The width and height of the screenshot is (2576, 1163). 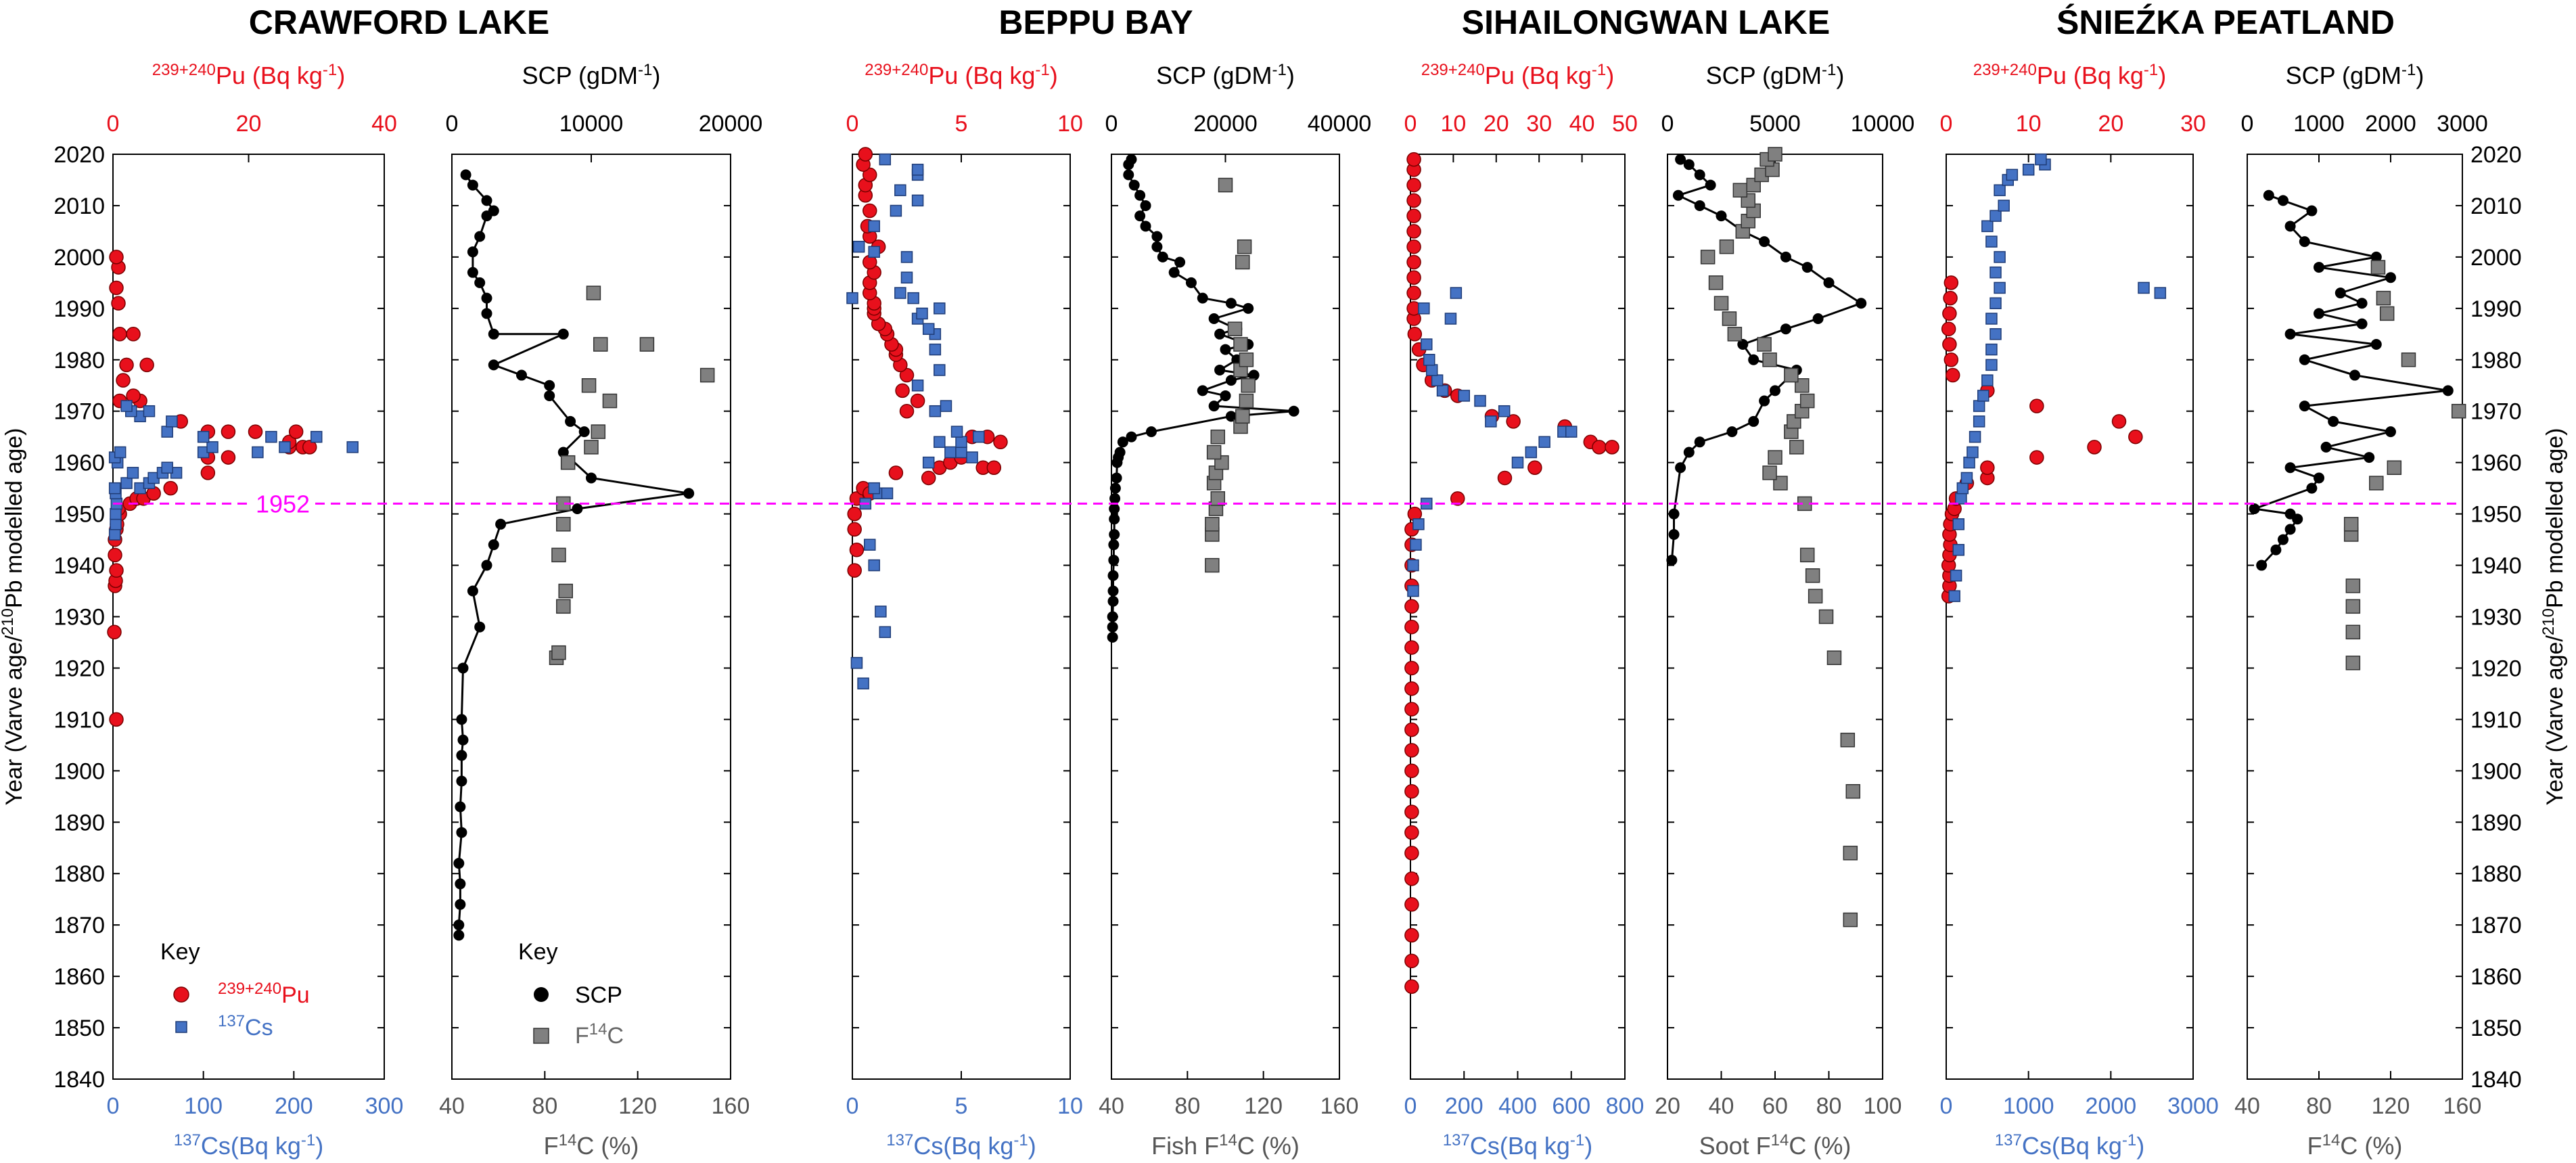 What do you see at coordinates (79, 823) in the screenshot?
I see `year-tick-label: 1890` at bounding box center [79, 823].